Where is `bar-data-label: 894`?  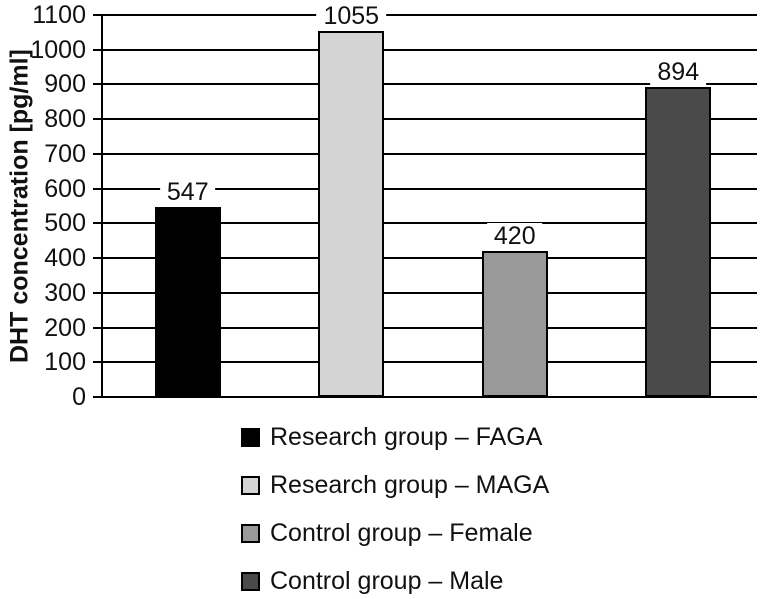 bar-data-label: 894 is located at coordinates (678, 71).